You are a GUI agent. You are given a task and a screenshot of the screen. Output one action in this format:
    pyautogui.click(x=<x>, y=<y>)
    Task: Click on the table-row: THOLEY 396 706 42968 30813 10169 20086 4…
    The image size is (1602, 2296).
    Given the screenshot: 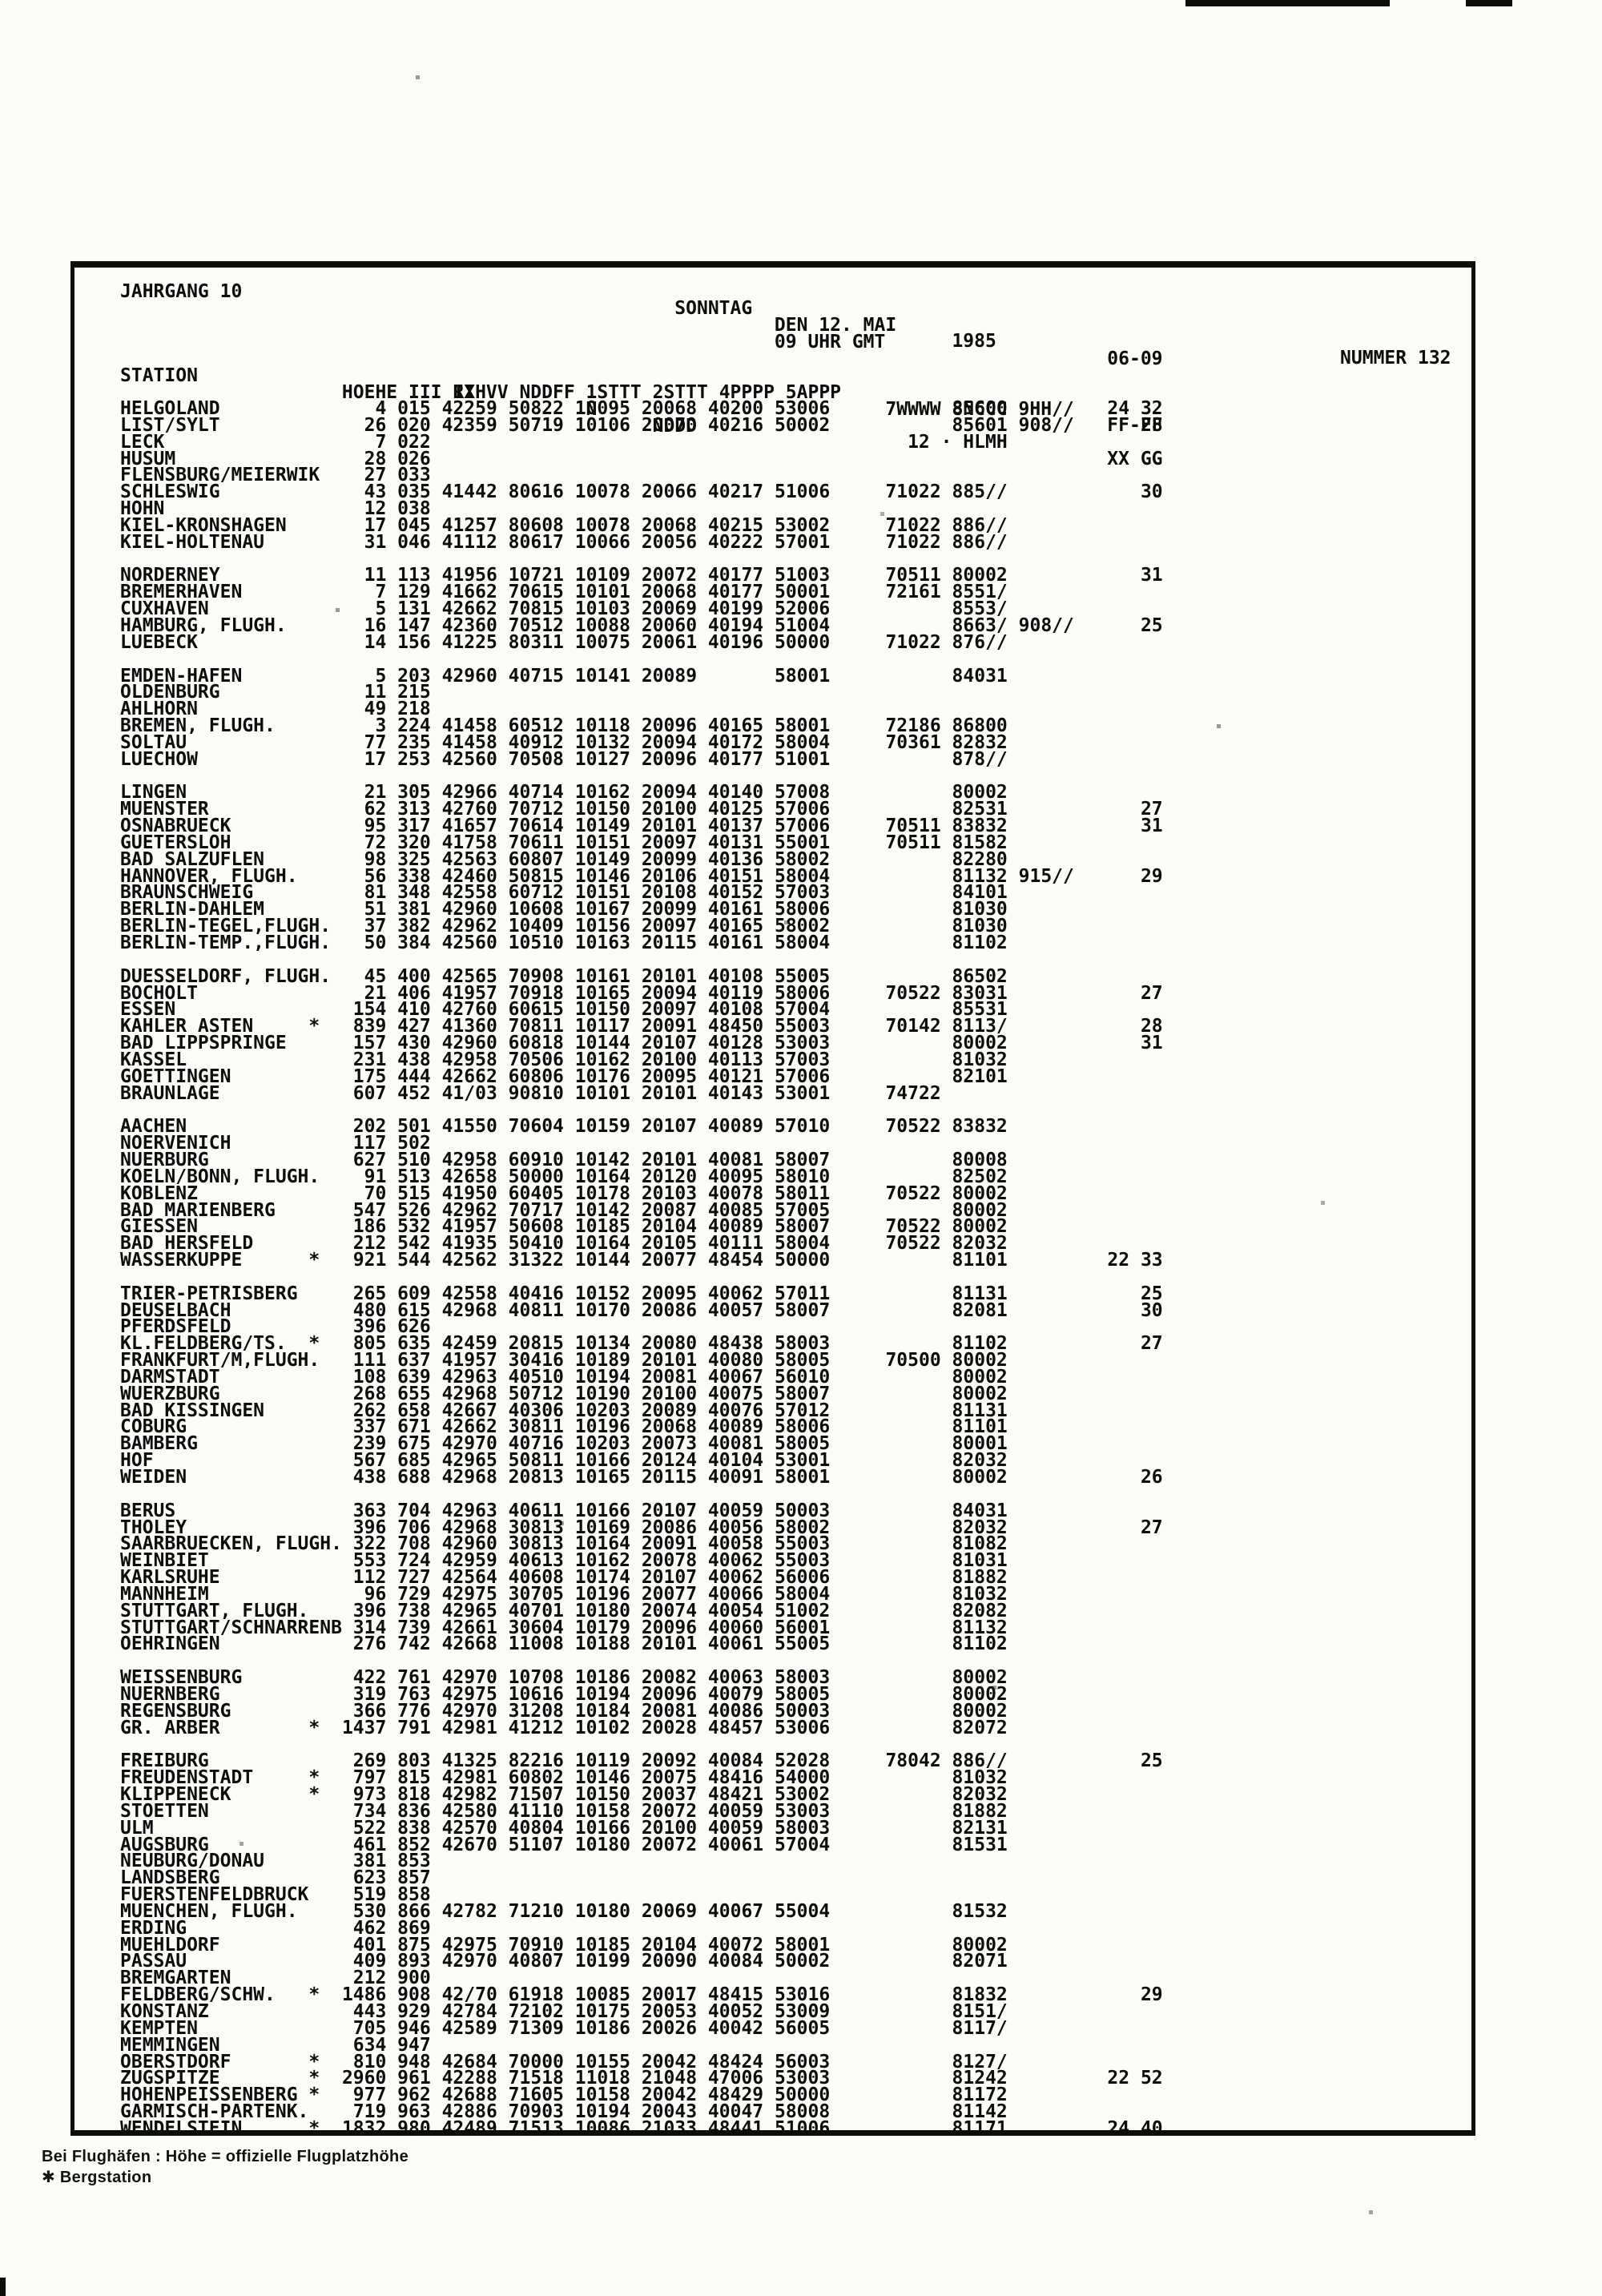 What is the action you would take?
    pyautogui.click(x=641, y=1527)
    